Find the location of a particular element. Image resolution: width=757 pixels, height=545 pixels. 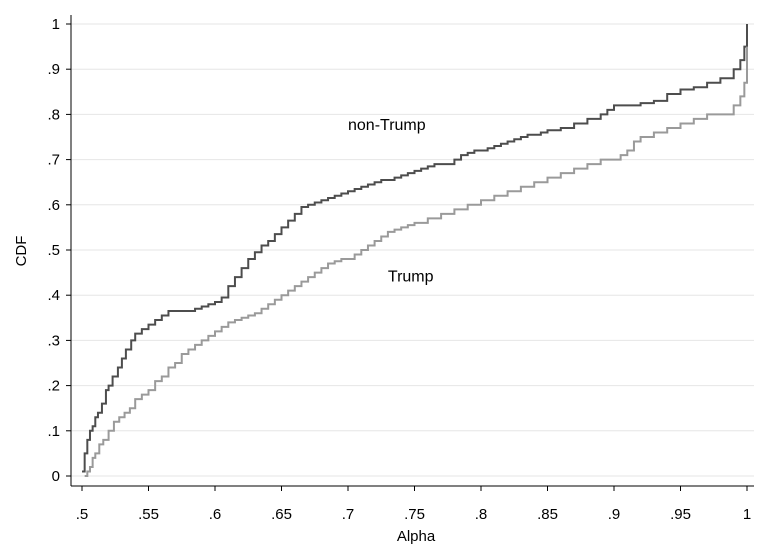

x-tick-label: .85 is located at coordinates (547, 514).